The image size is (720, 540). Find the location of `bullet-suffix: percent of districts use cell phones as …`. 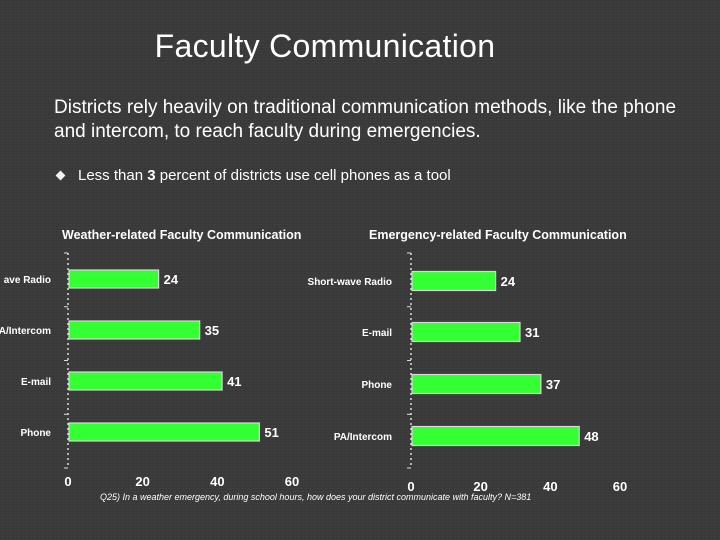

bullet-suffix: percent of districts use cell phones as … is located at coordinates (303, 175).